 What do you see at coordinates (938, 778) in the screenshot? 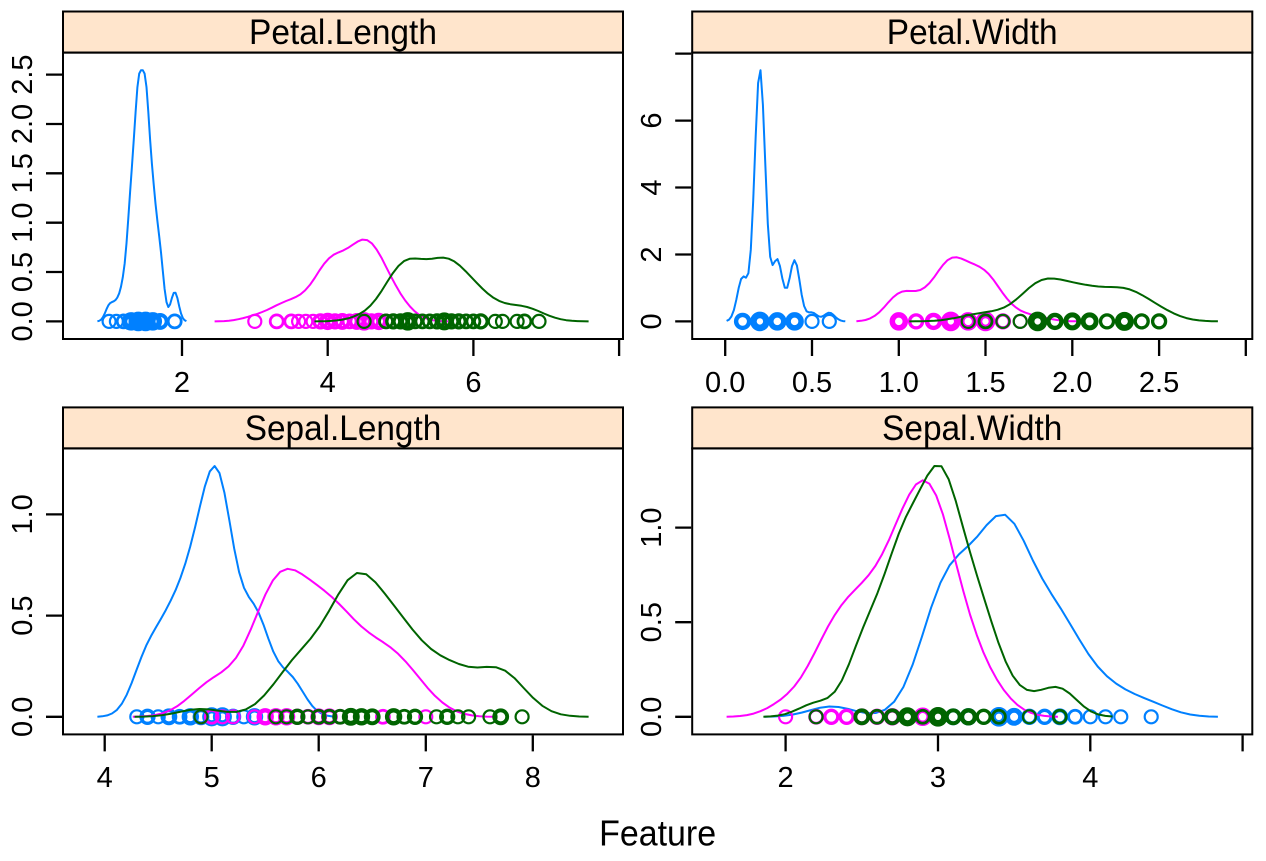
I see `svg-text: 3` at bounding box center [938, 778].